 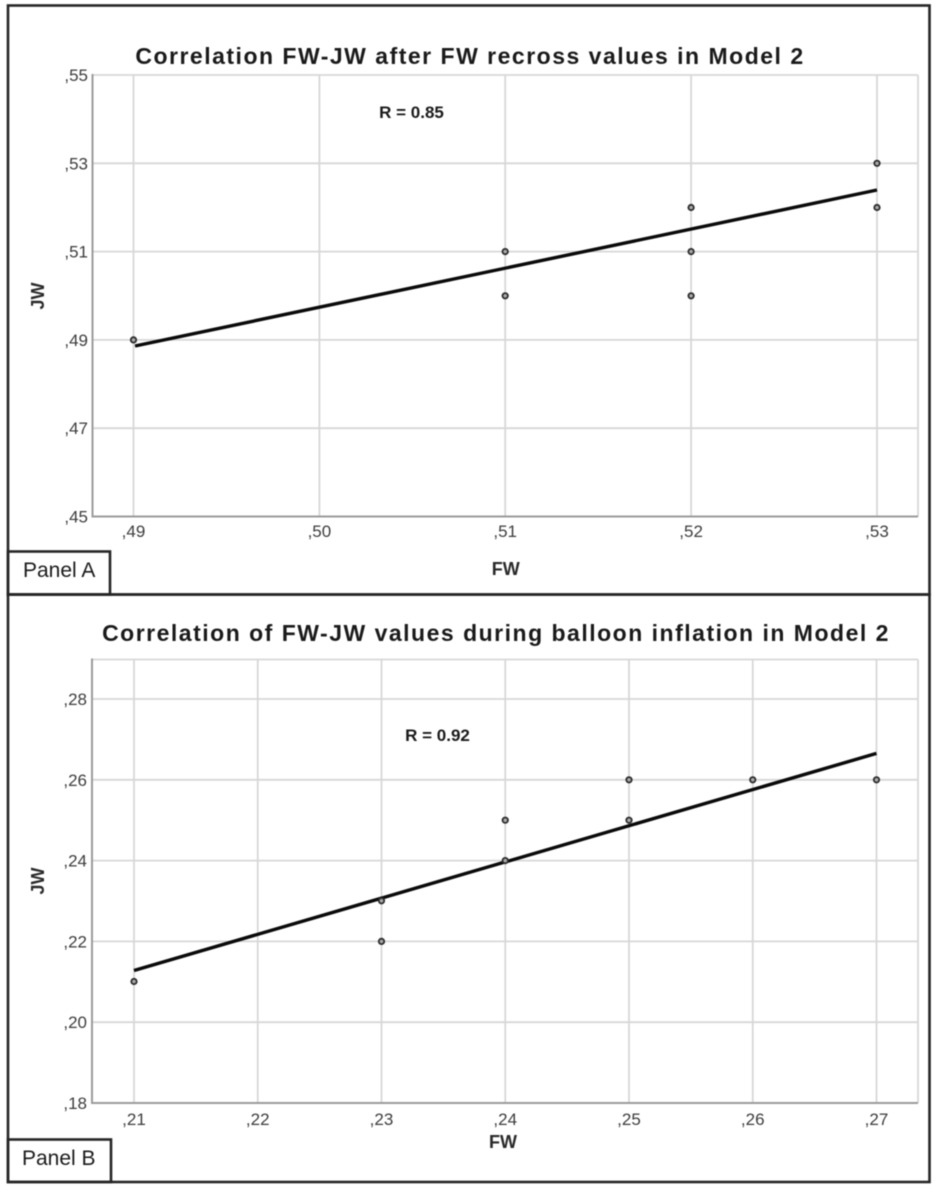 What do you see at coordinates (437, 735) in the screenshot?
I see `svg-text: R = 0.92` at bounding box center [437, 735].